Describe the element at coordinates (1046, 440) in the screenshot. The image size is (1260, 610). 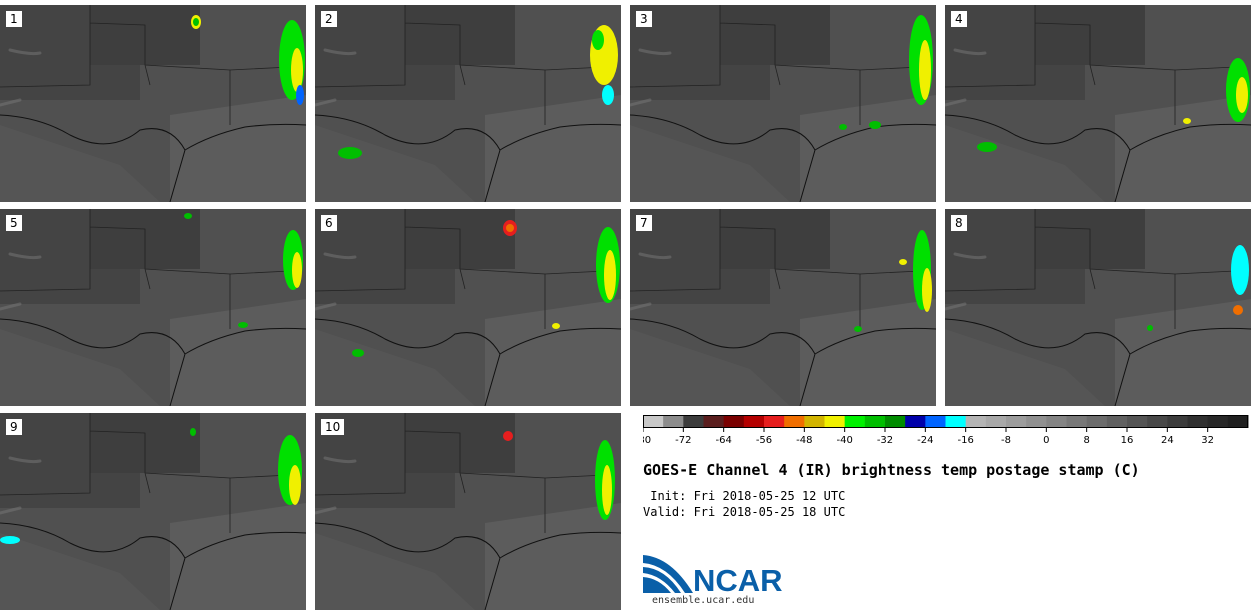
I see `colorbar-tick-label: 0` at that location.